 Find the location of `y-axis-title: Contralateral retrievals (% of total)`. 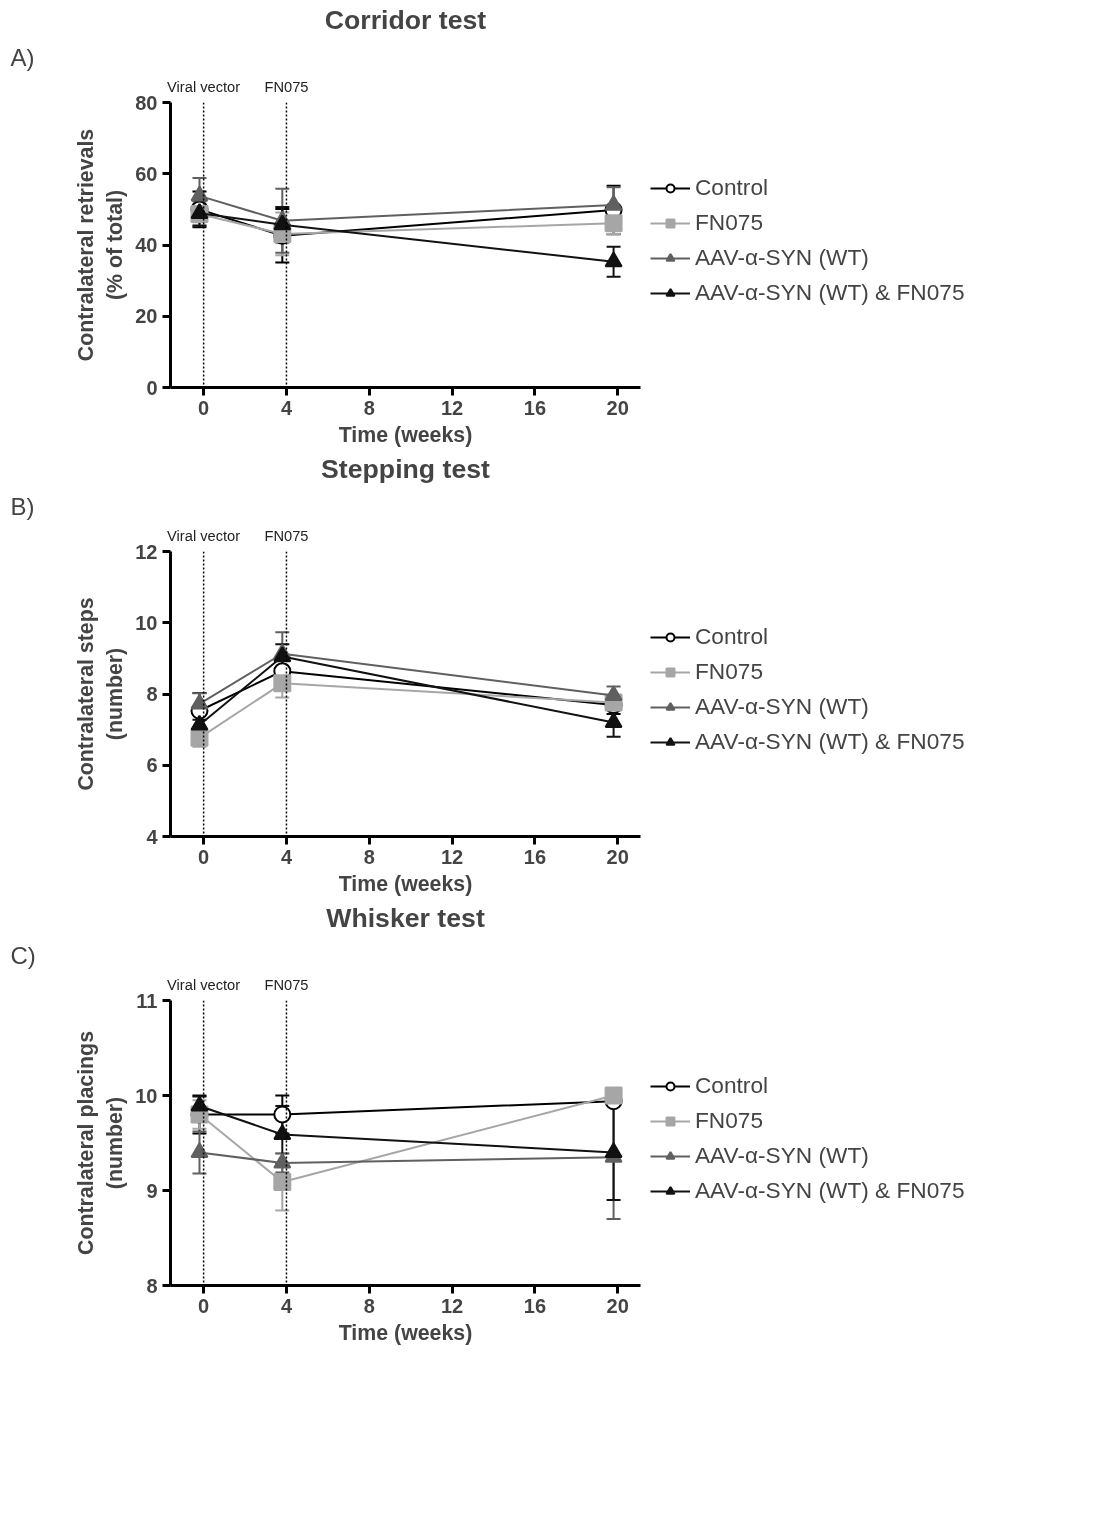

y-axis-title: Contralateral retrievals (% of total) is located at coordinates (101, 245).